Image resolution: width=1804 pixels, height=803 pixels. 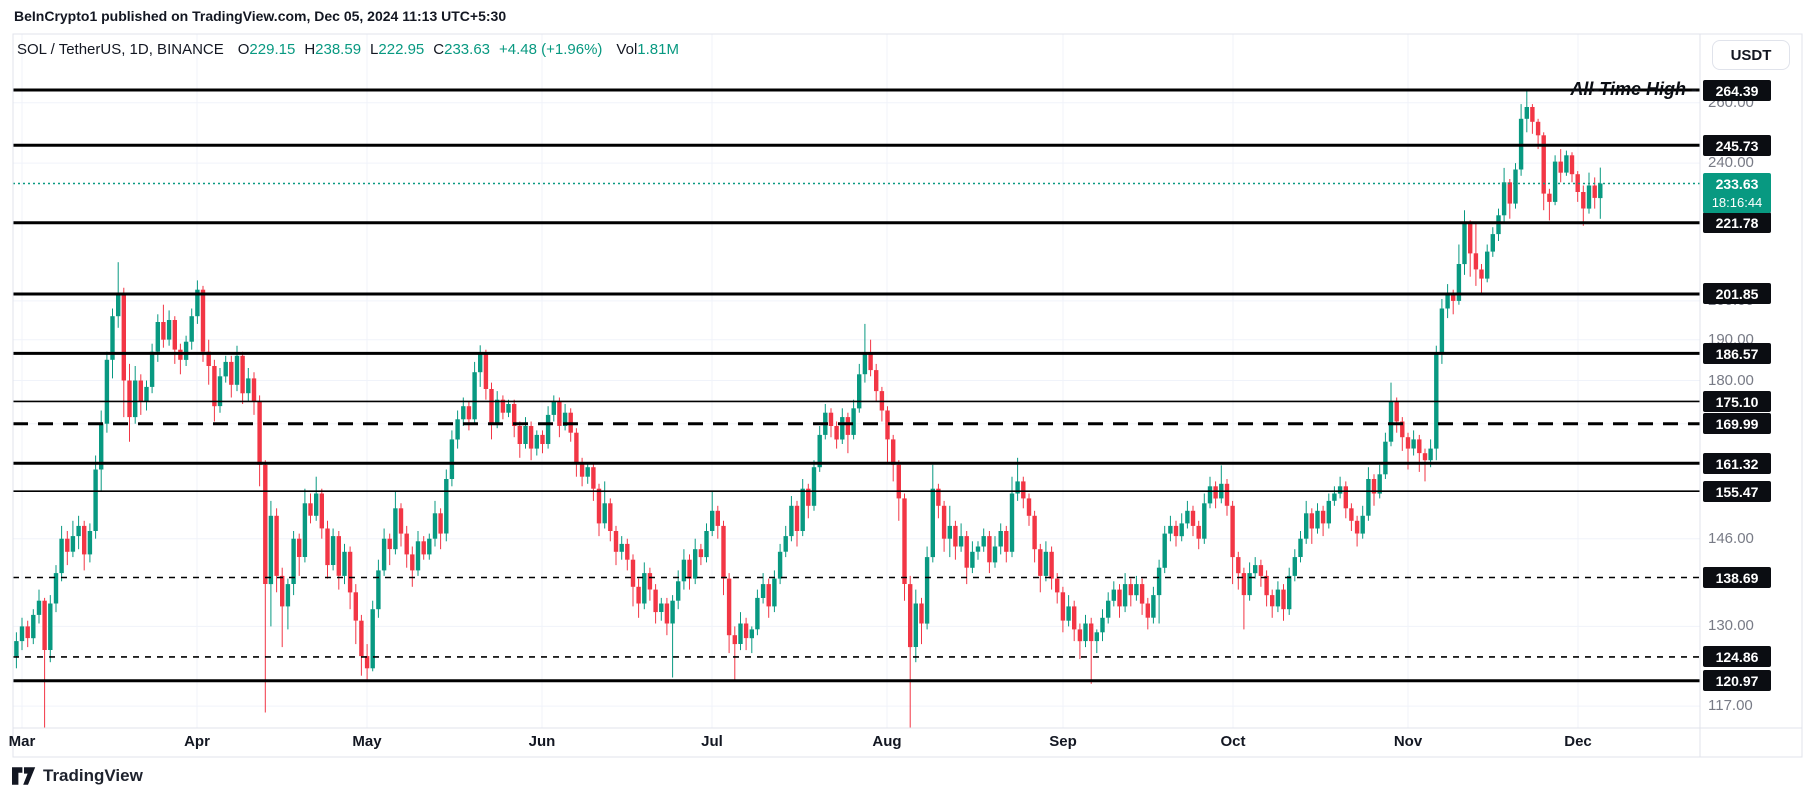 I want to click on level-badge-155.47: 155.47, so click(x=1737, y=491).